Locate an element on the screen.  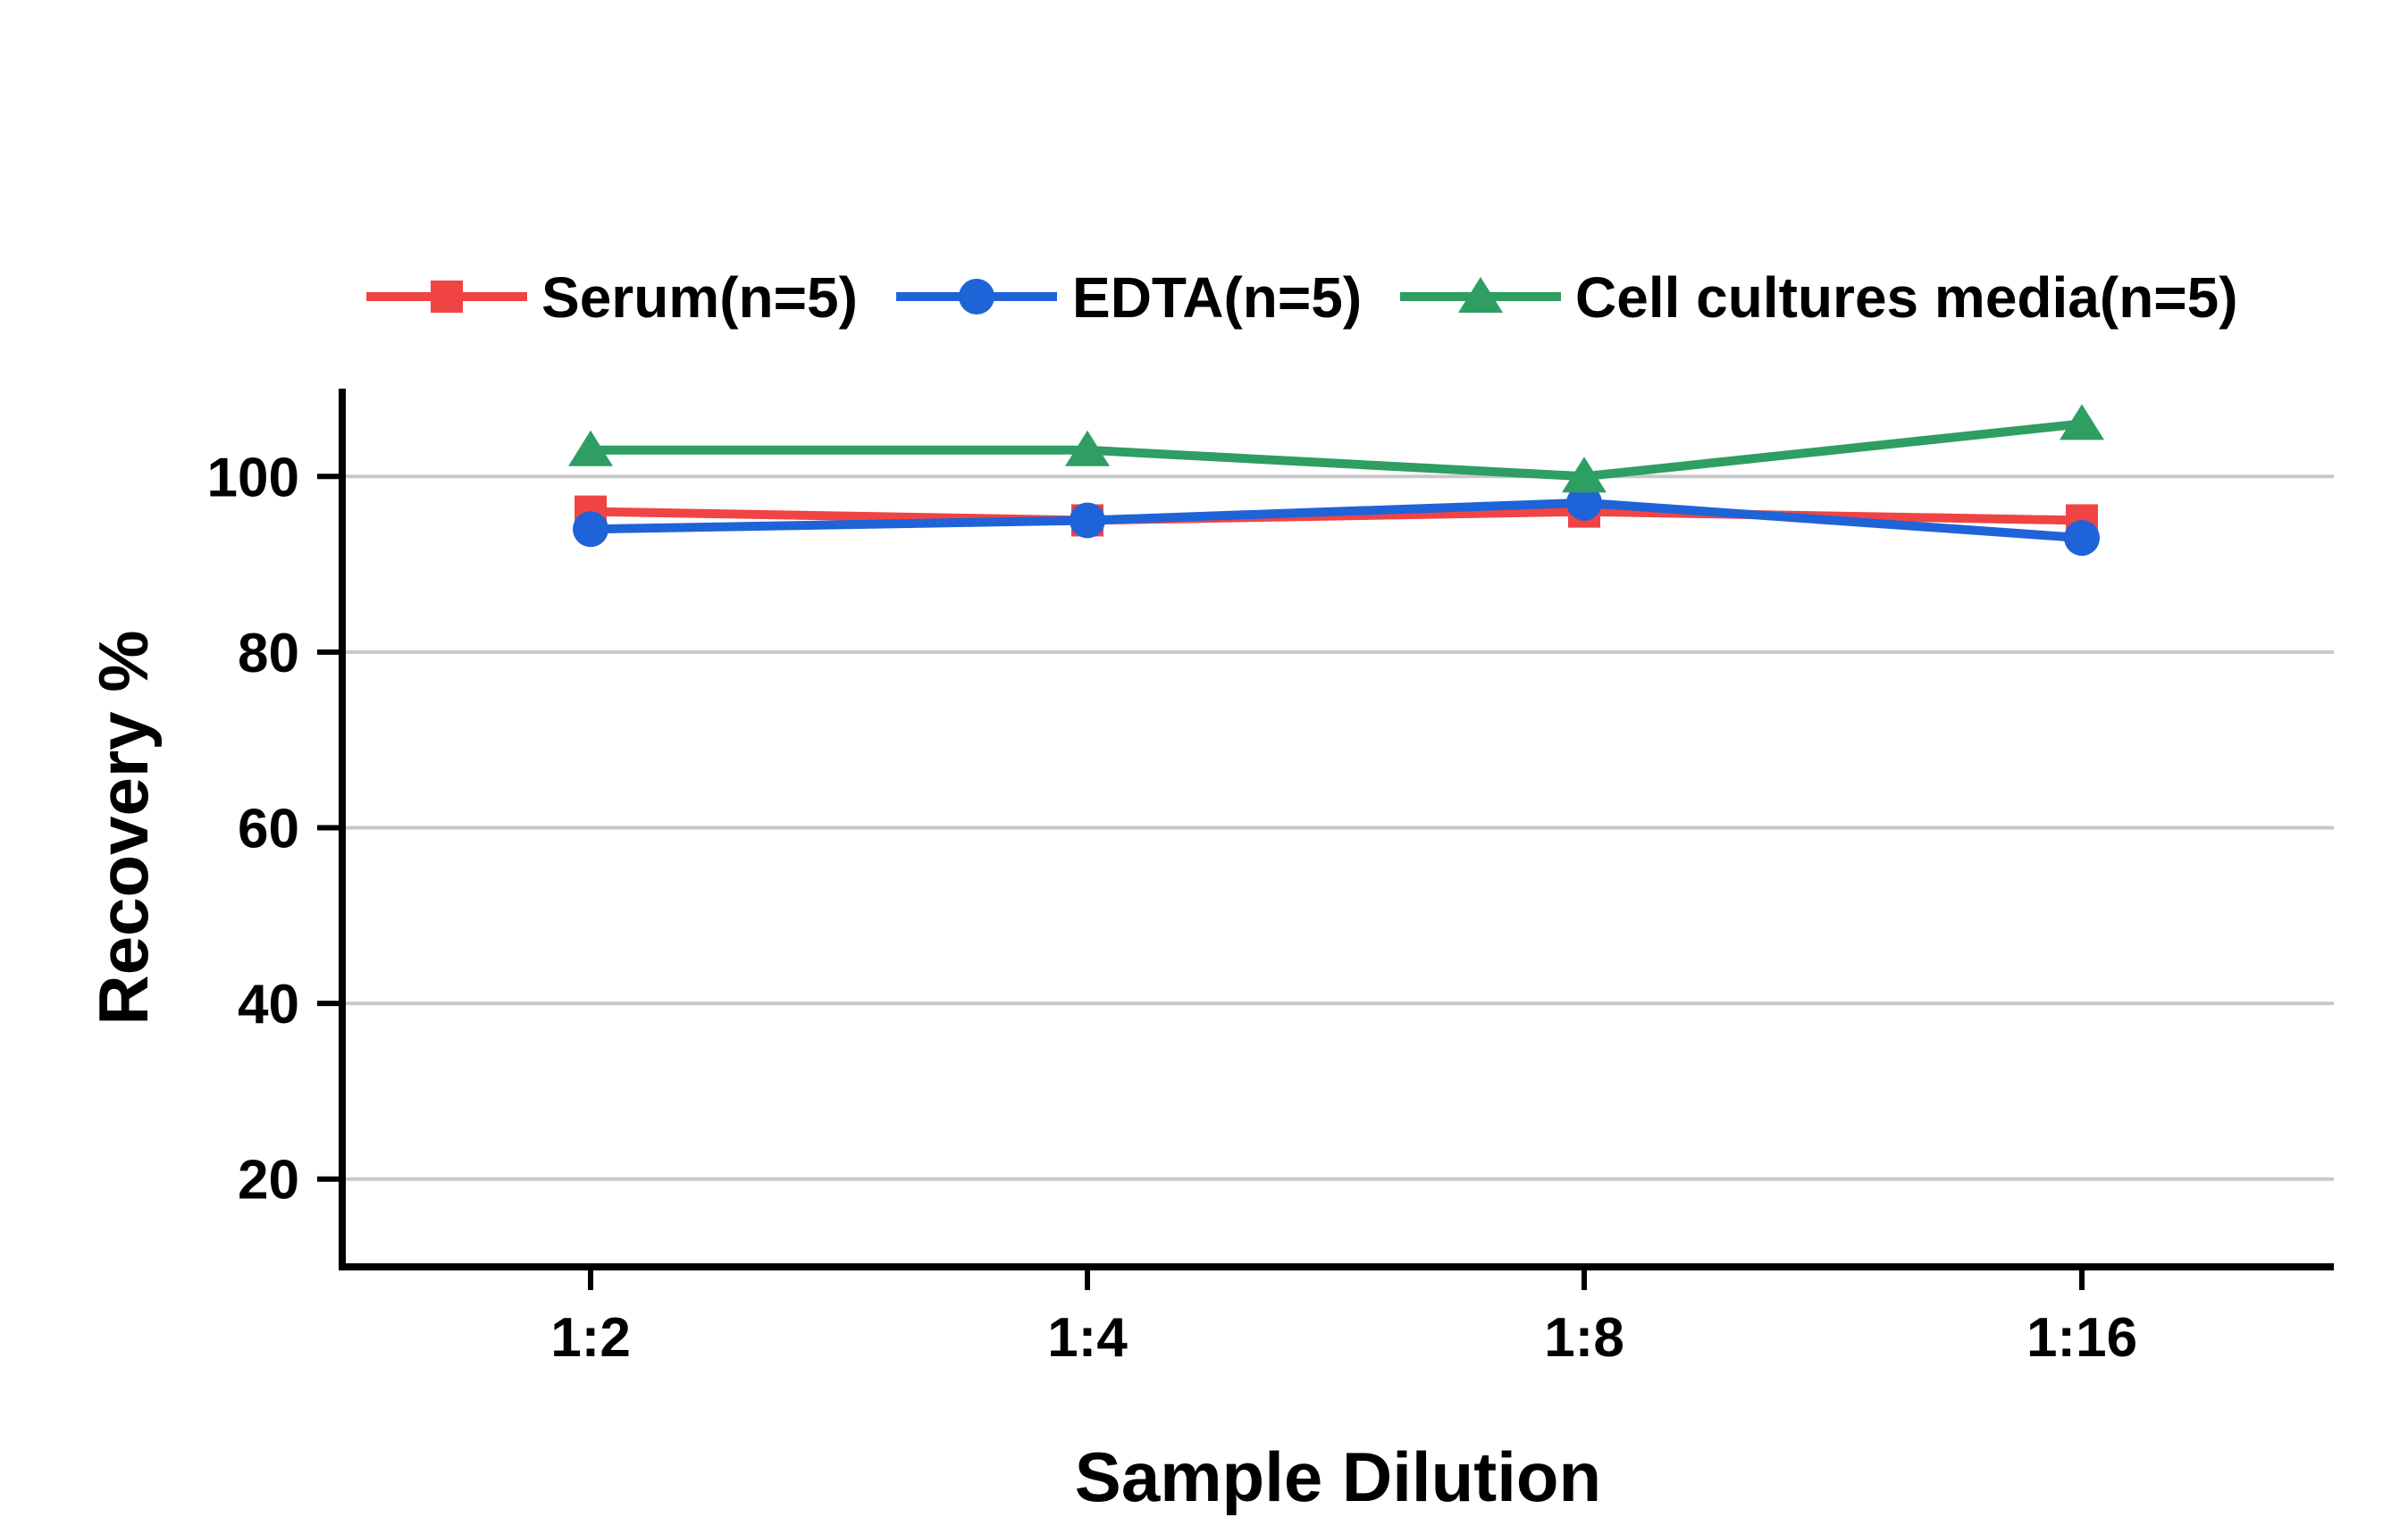
legend-item: Serum(n=5) is located at coordinates (612, 297).